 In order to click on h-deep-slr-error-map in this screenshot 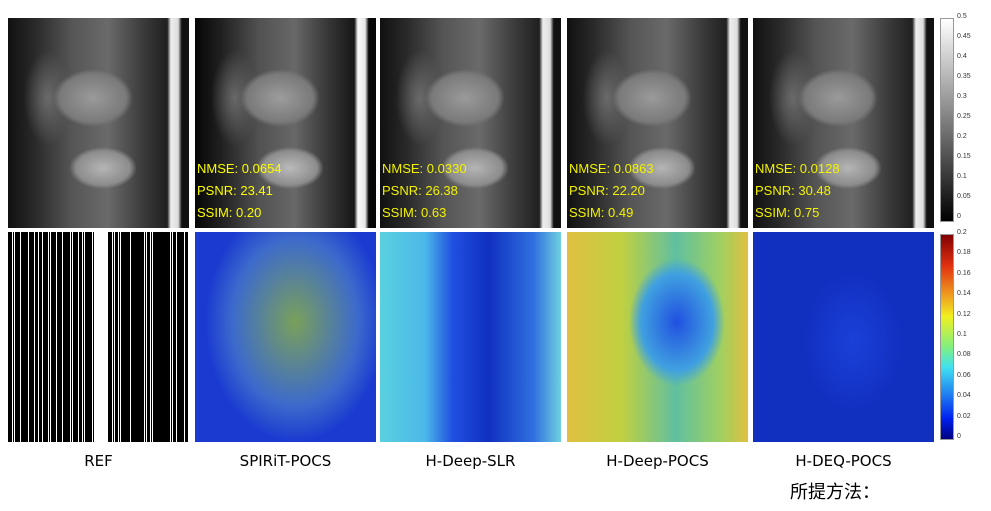, I will do `click(470, 337)`.